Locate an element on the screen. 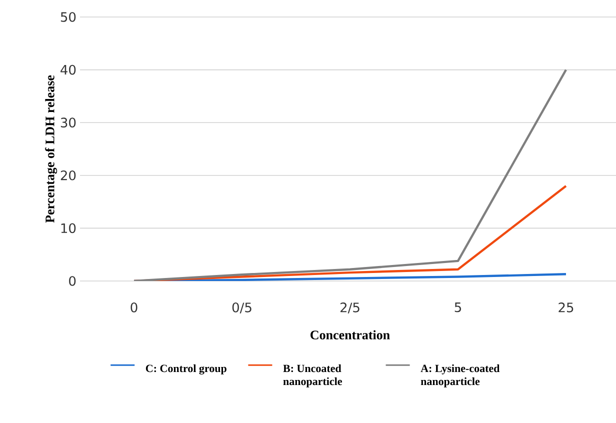  x-axis-title: Concentration is located at coordinates (350, 335).